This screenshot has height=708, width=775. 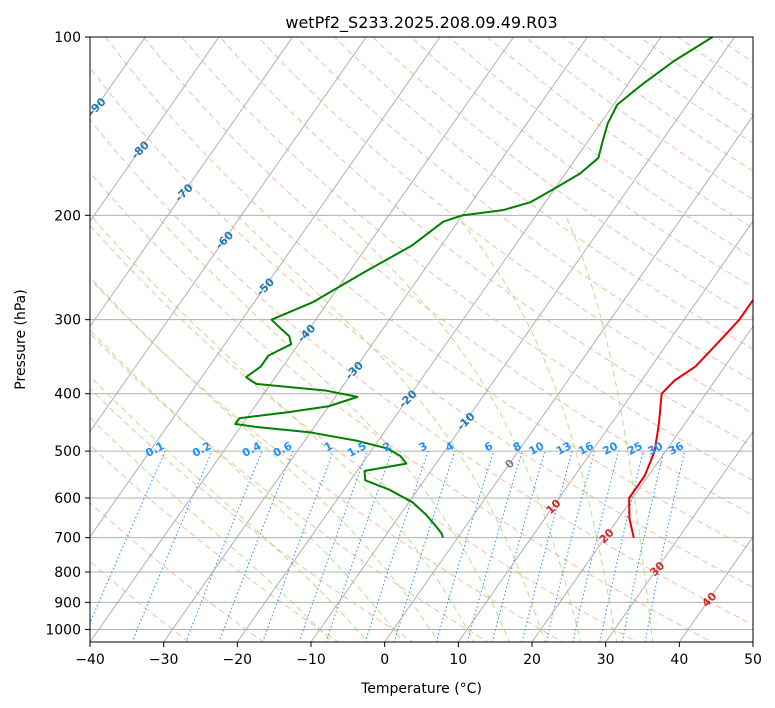 I want to click on y-tick-label: 800, so click(x=67, y=573).